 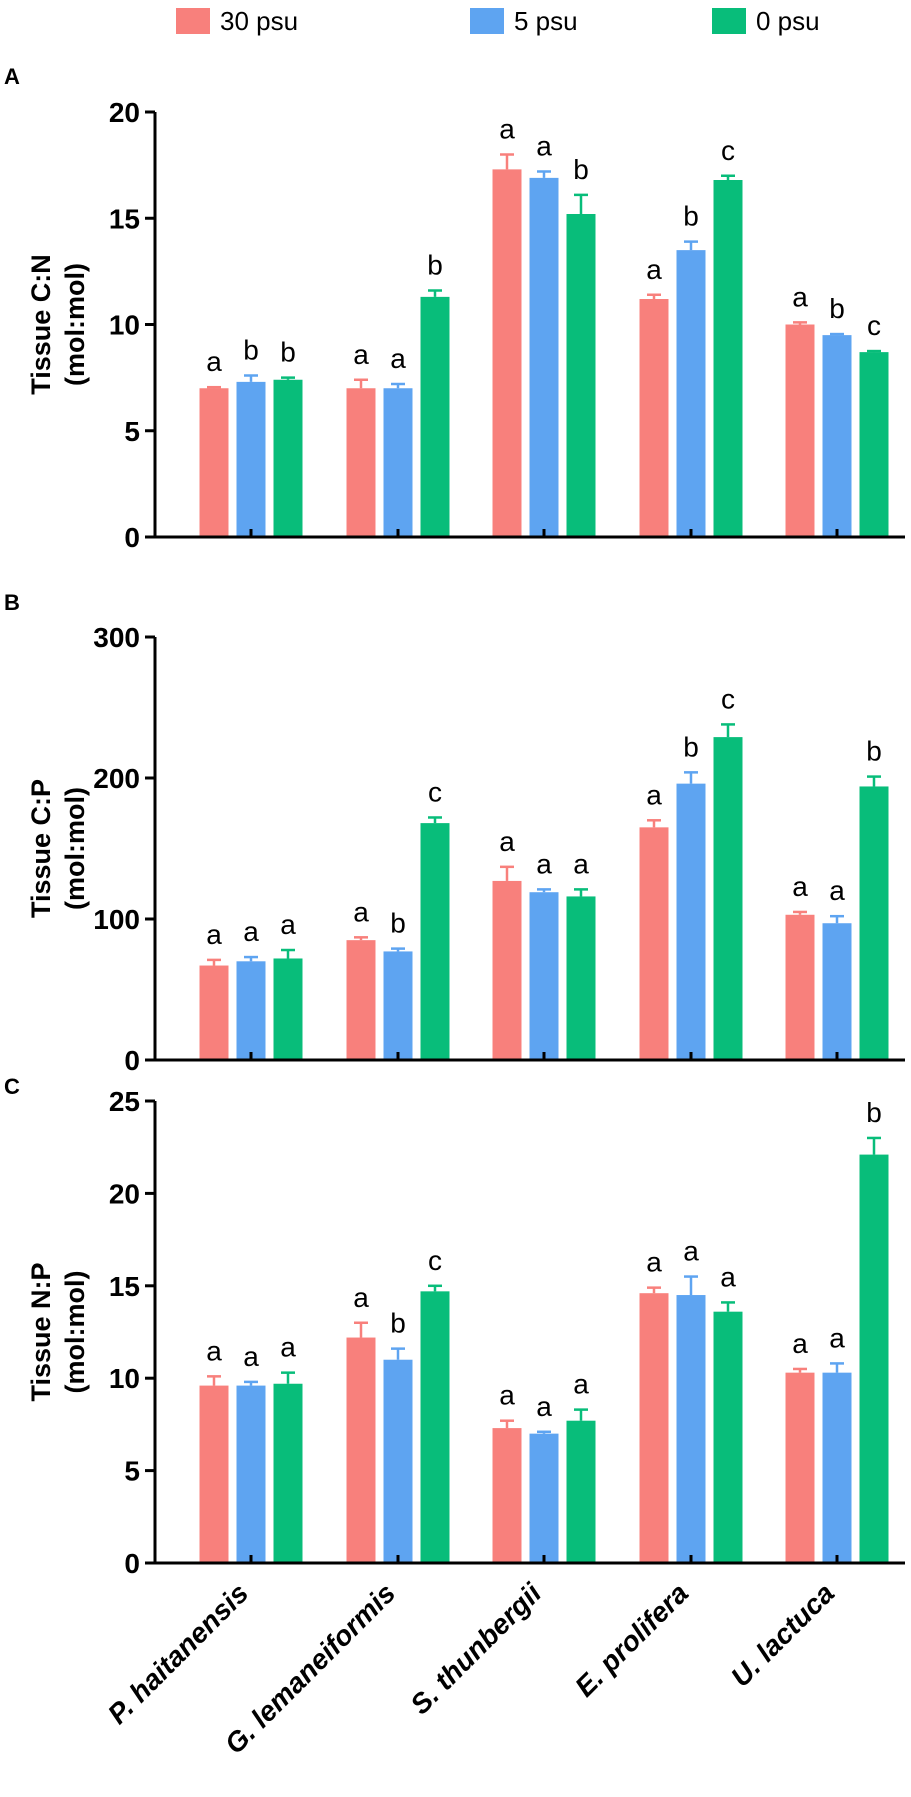 I want to click on legend-item-30psu: 30 psu, so click(x=237, y=21).